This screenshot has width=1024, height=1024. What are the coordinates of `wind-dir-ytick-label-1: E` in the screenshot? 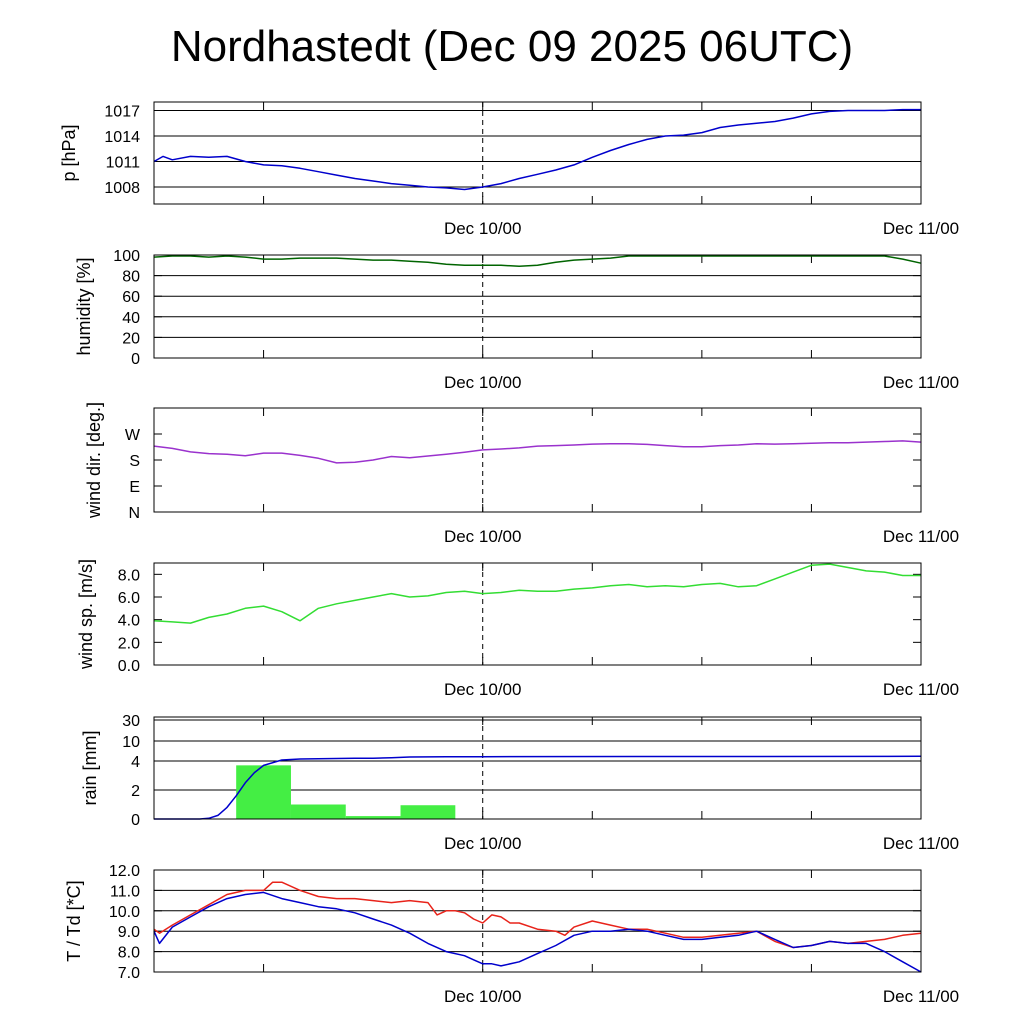 It's located at (134, 487).